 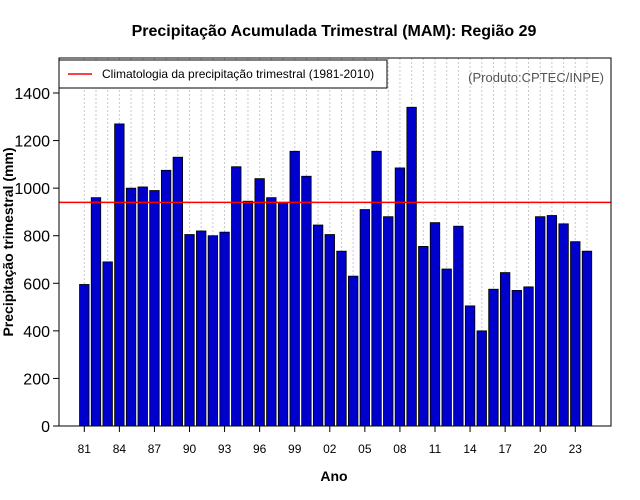 What do you see at coordinates (224, 329) in the screenshot?
I see `bar-1993` at bounding box center [224, 329].